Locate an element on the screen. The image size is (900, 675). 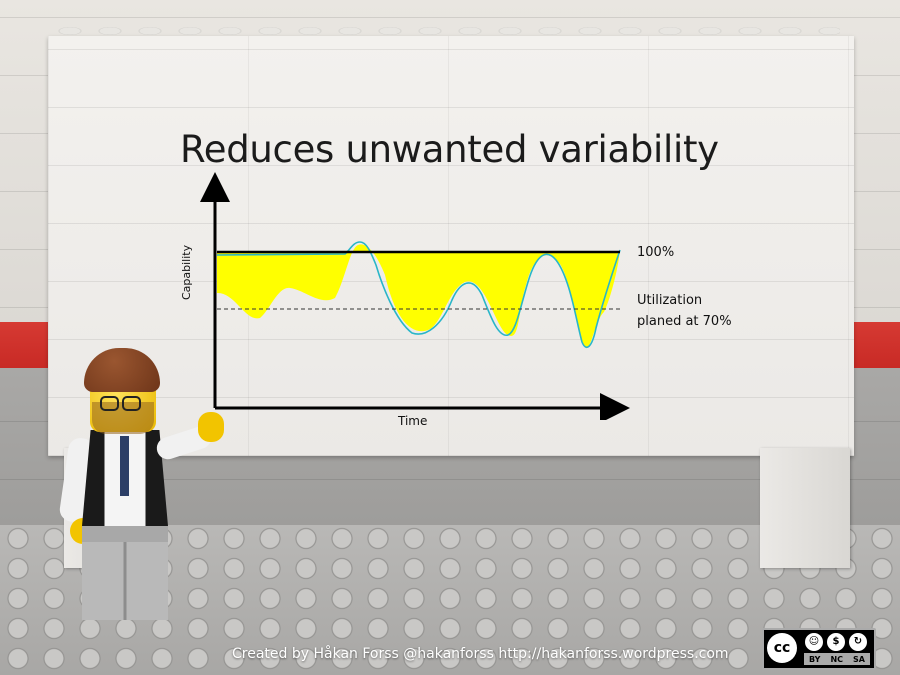
label-utilization-line2: planed at 70% is located at coordinates (684, 321).